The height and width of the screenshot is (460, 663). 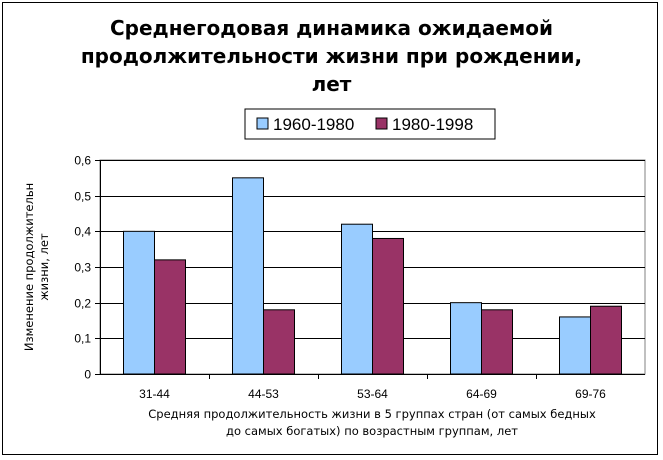 What do you see at coordinates (44, 267) in the screenshot?
I see `y-axis-title: жизни, лет` at bounding box center [44, 267].